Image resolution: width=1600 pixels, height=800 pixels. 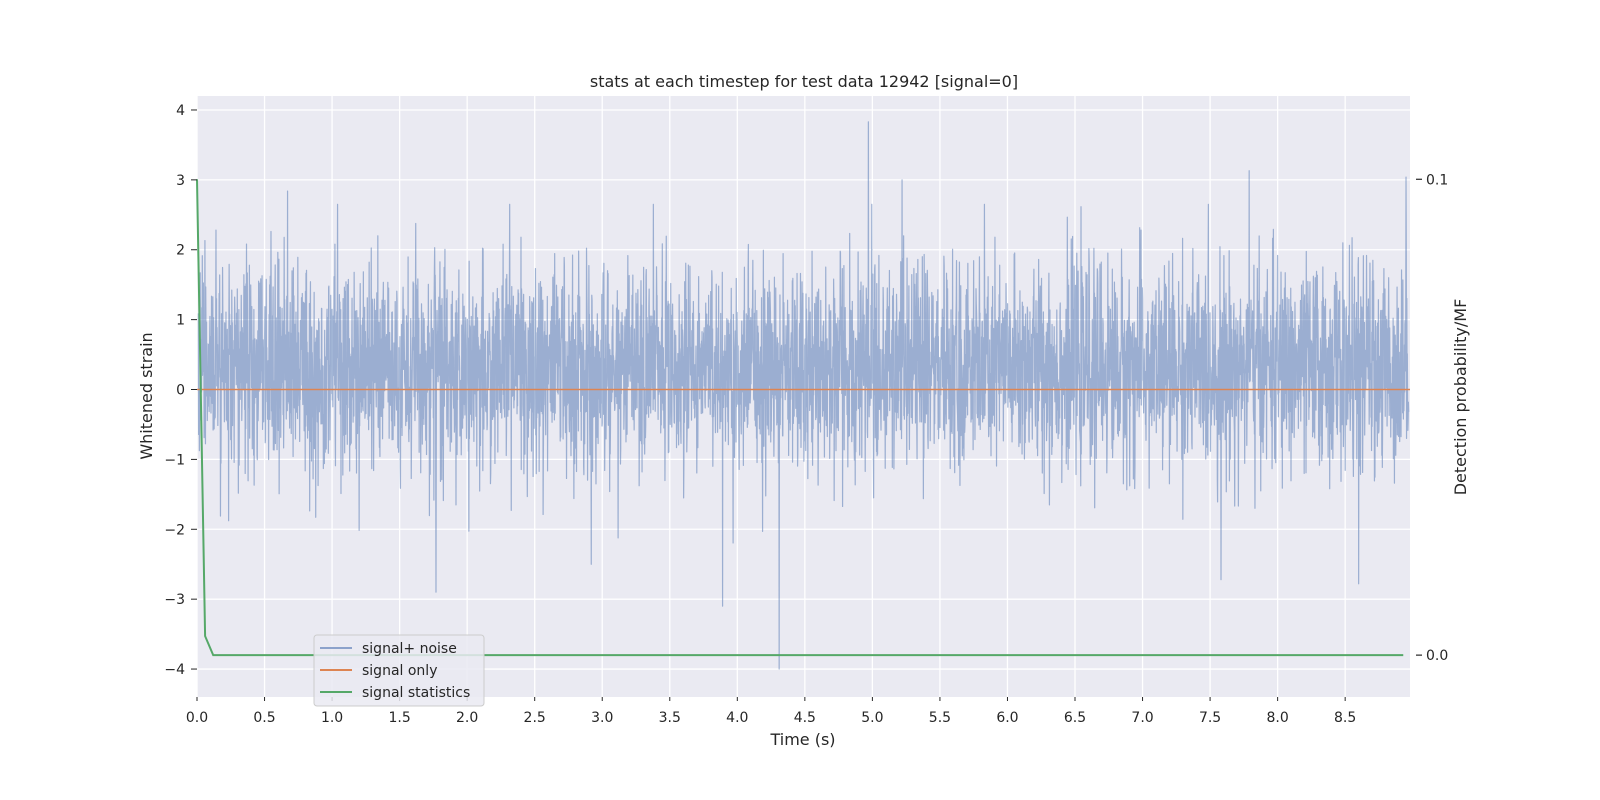 I want to click on legend-label: signal only, so click(x=399, y=671).